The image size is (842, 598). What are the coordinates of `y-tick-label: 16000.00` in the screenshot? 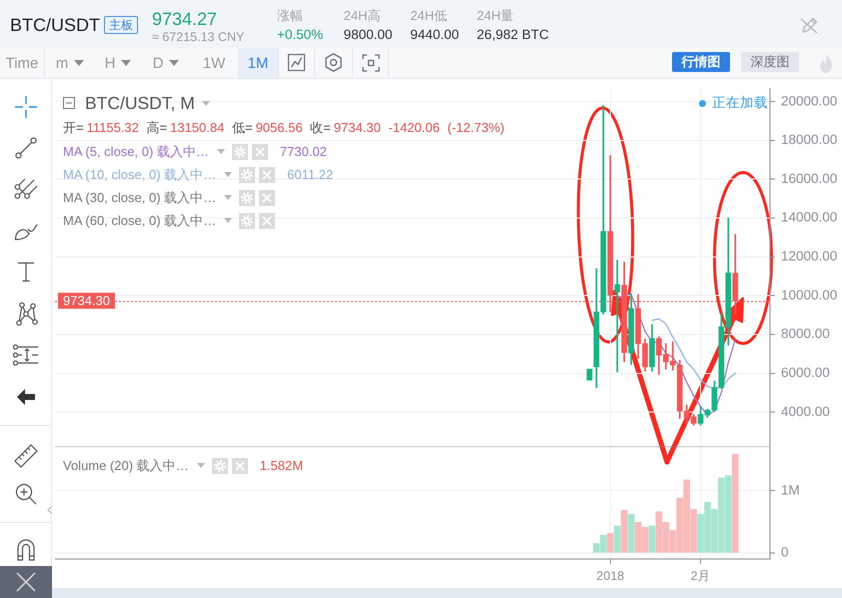 It's located at (809, 178).